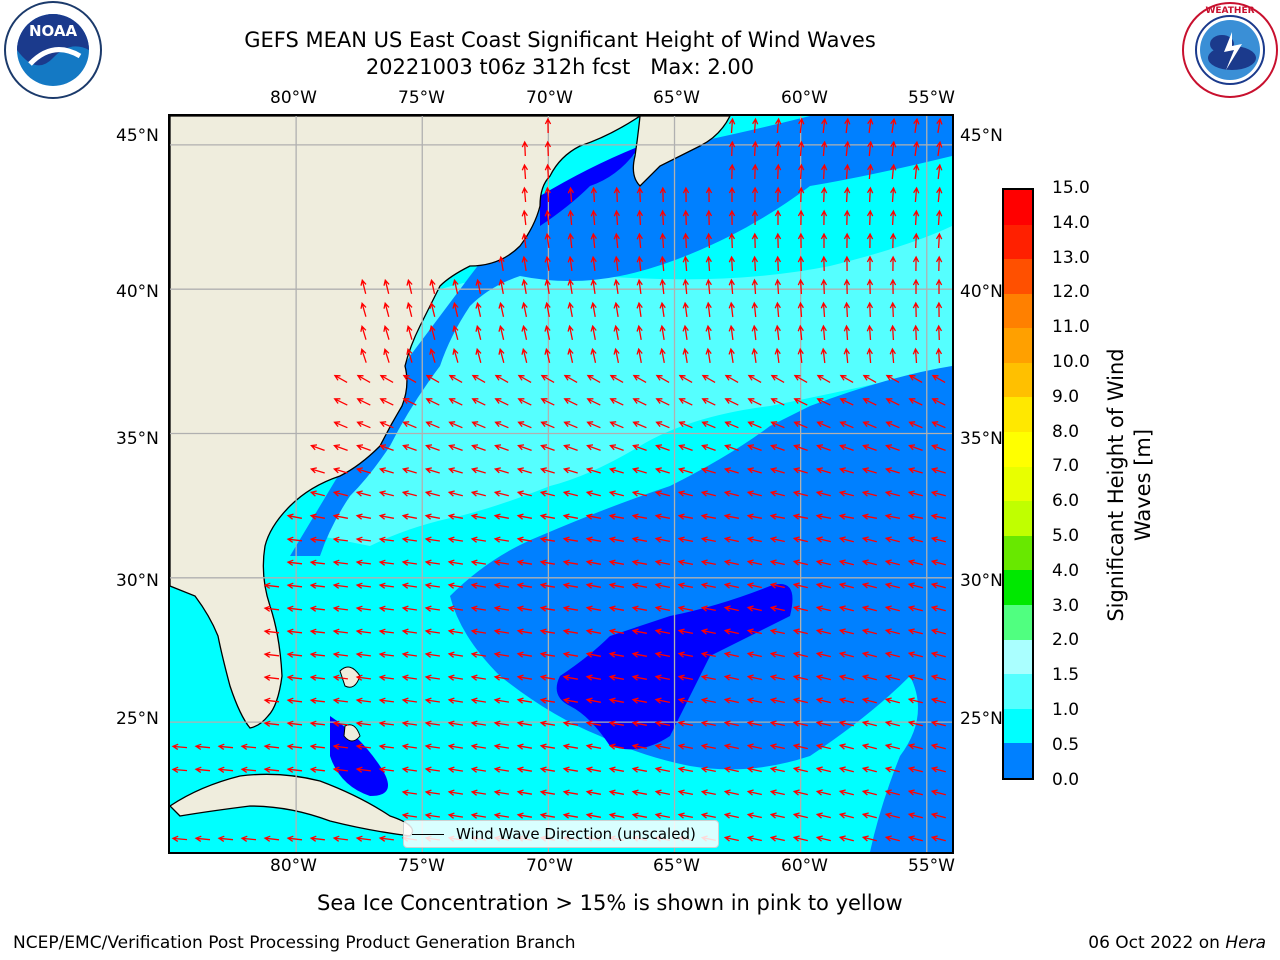  I want to click on legend-label: Wind Wave Direction (unscaled), so click(576, 834).